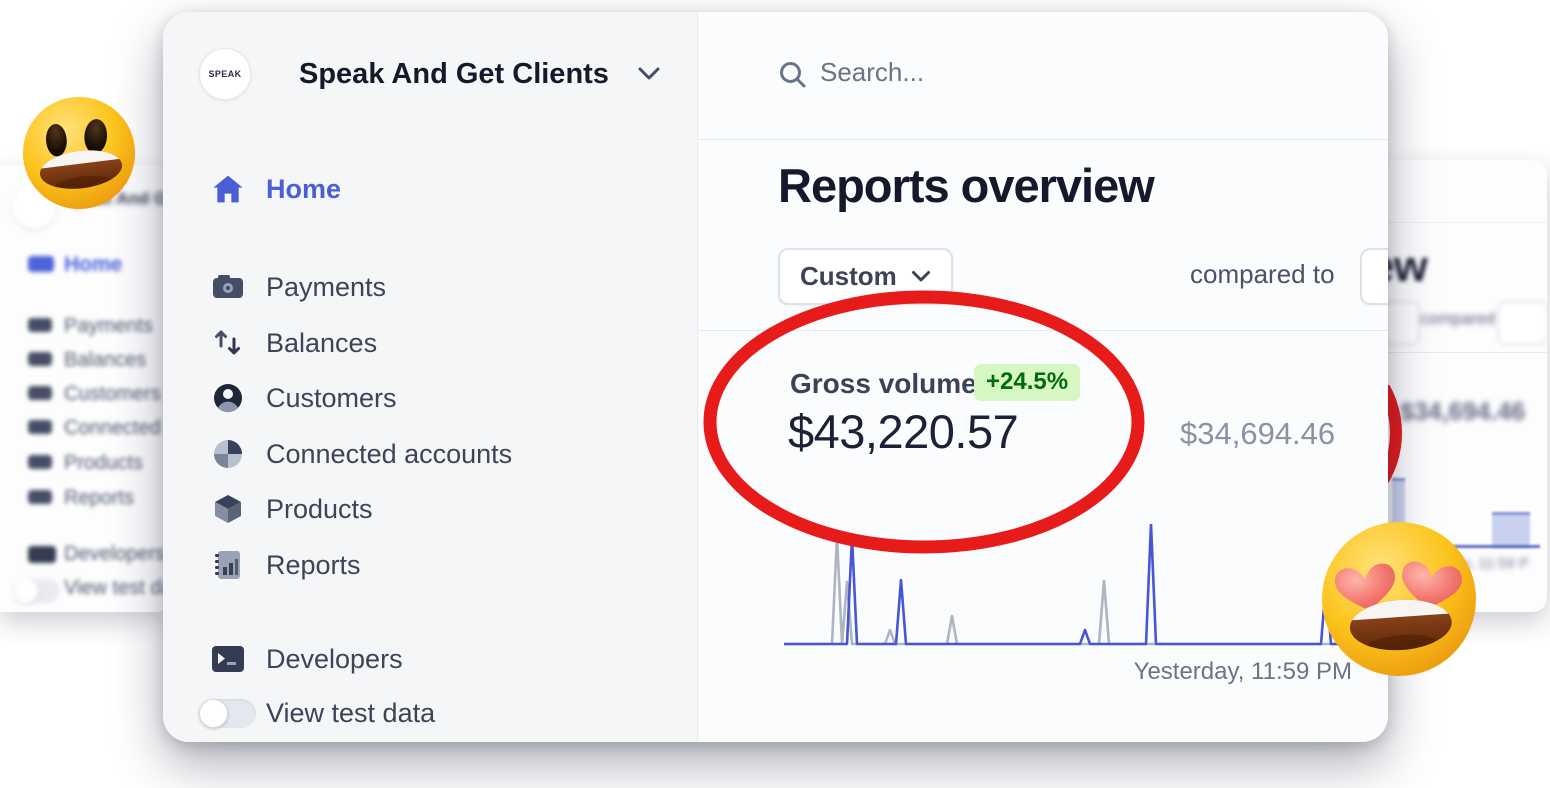 This screenshot has width=1550, height=788. What do you see at coordinates (1030, 72) in the screenshot?
I see `search-input` at bounding box center [1030, 72].